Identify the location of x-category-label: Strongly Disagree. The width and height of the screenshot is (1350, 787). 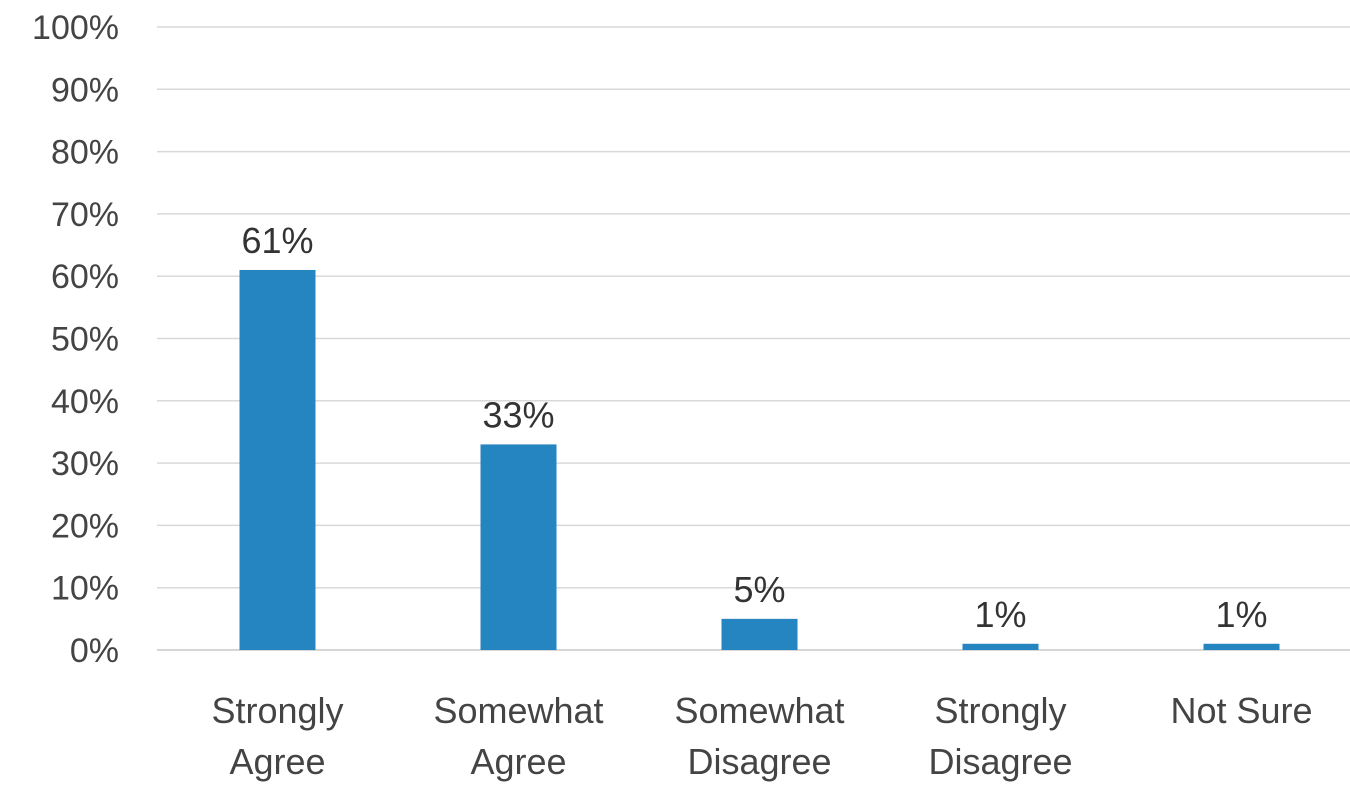
(1000, 736).